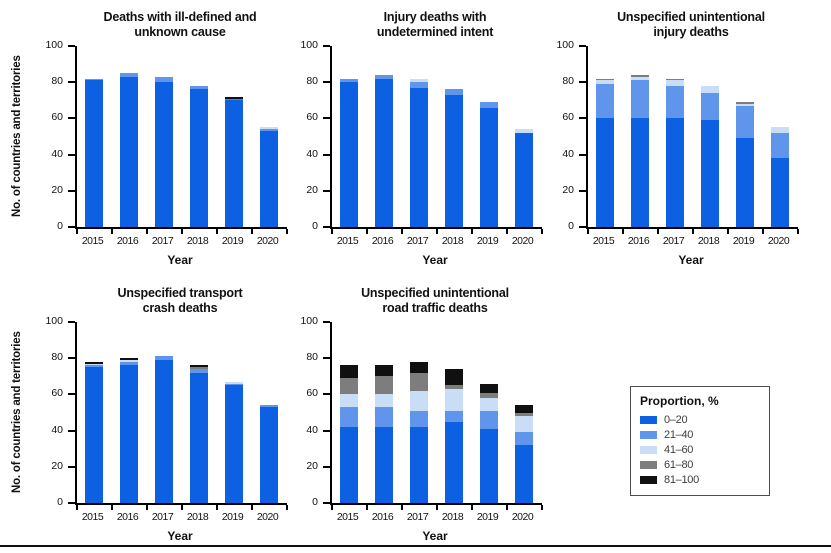 This screenshot has height=553, width=831. What do you see at coordinates (568, 153) in the screenshot?
I see `y-tick-label: 40` at bounding box center [568, 153].